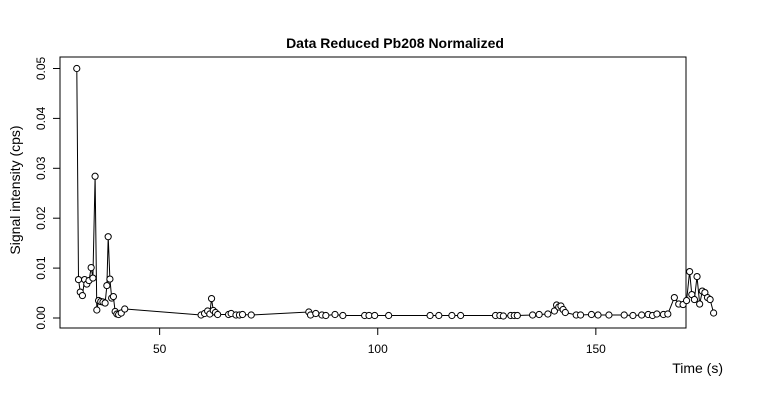 The width and height of the screenshot is (760, 400). Describe the element at coordinates (41, 318) in the screenshot. I see `y-tick-label: 0.00` at that location.